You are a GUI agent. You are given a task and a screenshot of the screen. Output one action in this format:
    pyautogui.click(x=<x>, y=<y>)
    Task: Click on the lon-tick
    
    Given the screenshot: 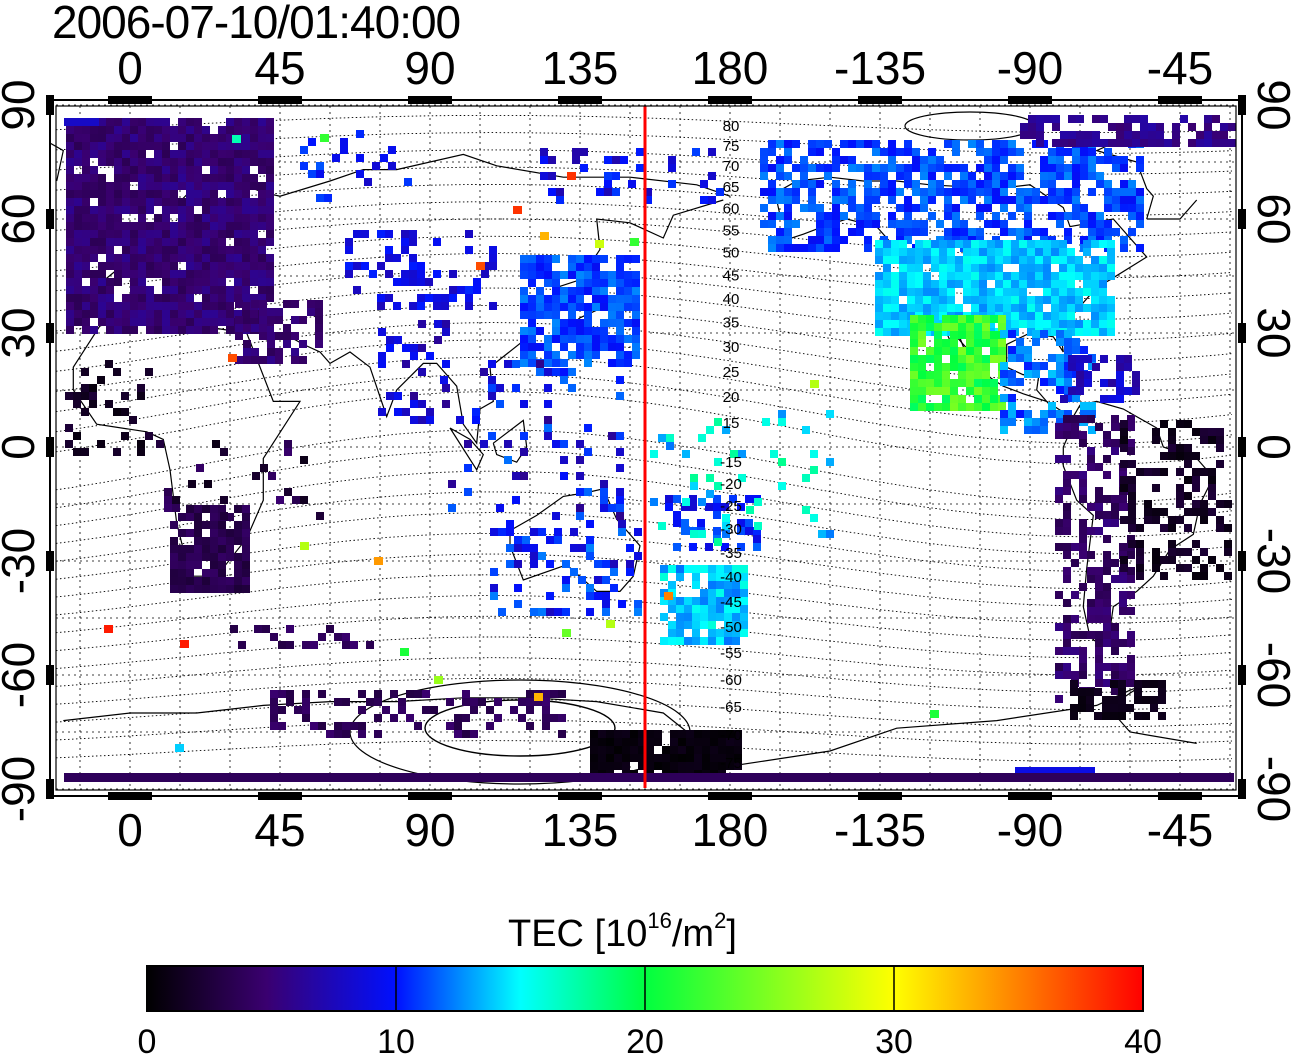 What is the action you would take?
    pyautogui.click(x=1030, y=100)
    